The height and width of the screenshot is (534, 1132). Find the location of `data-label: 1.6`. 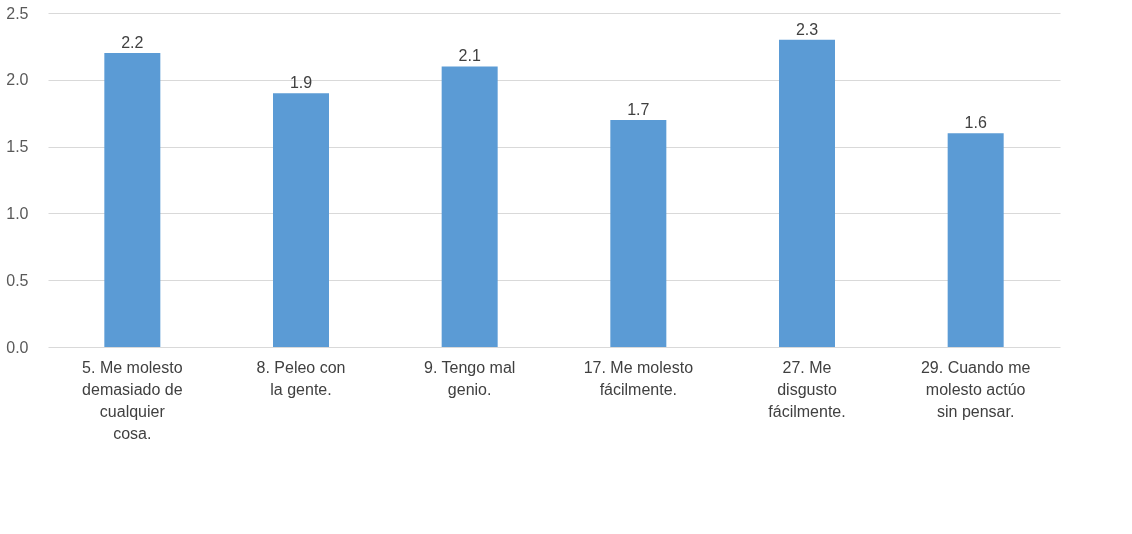

data-label: 1.6 is located at coordinates (975, 123).